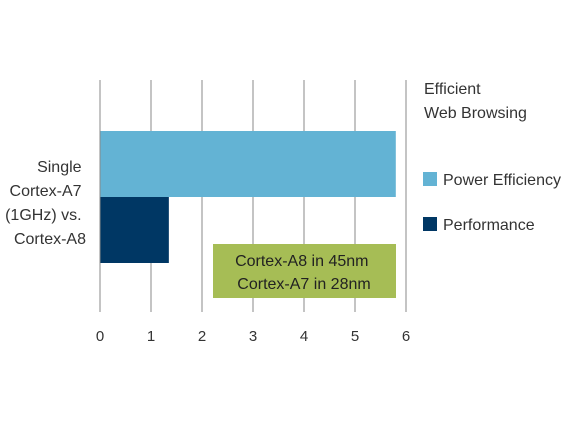 Image resolution: width=568 pixels, height=426 pixels. I want to click on category-line-4: Cortex-A8, so click(50, 239).